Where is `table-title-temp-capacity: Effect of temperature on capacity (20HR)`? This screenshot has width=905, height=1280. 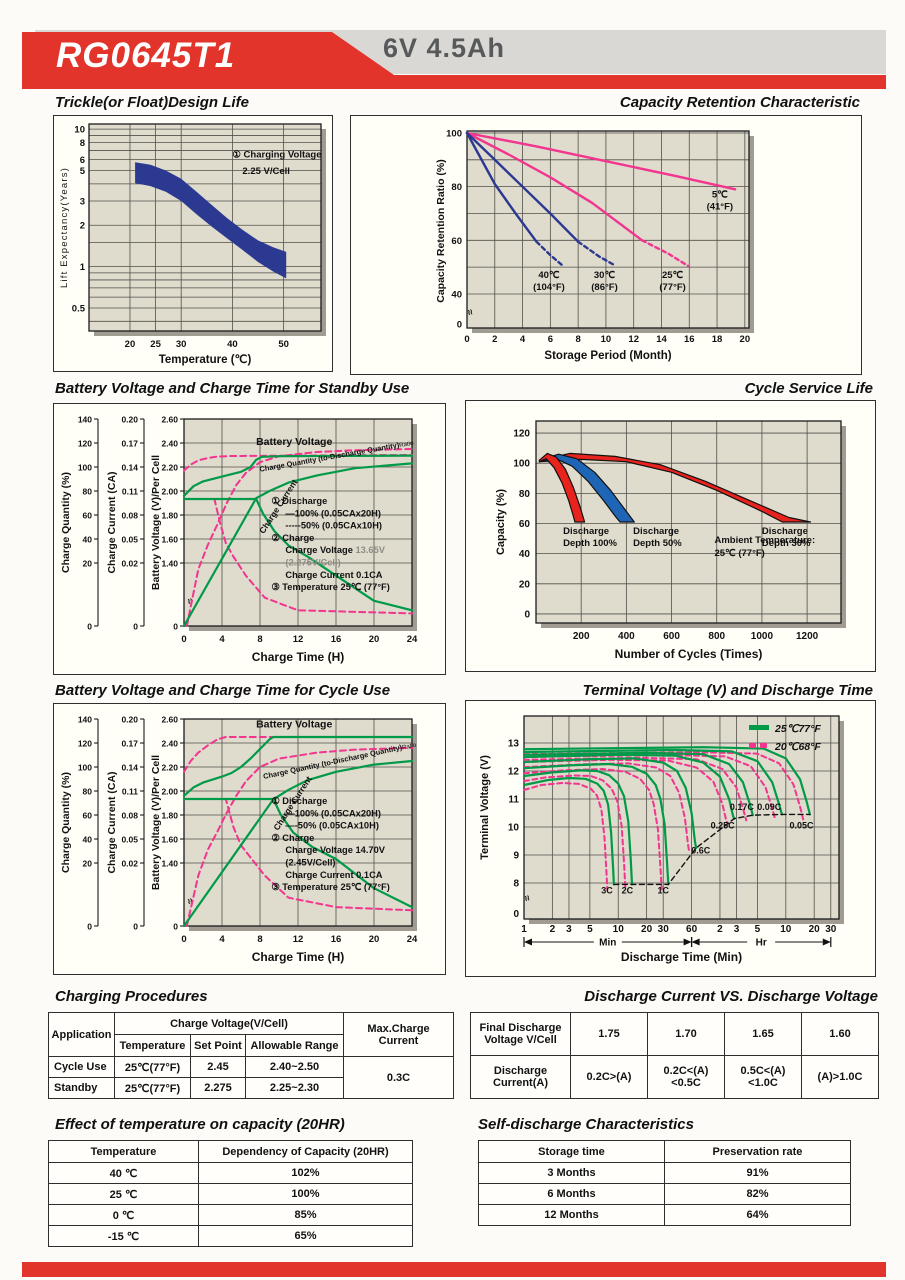 table-title-temp-capacity: Effect of temperature on capacity (20HR) is located at coordinates (200, 1124).